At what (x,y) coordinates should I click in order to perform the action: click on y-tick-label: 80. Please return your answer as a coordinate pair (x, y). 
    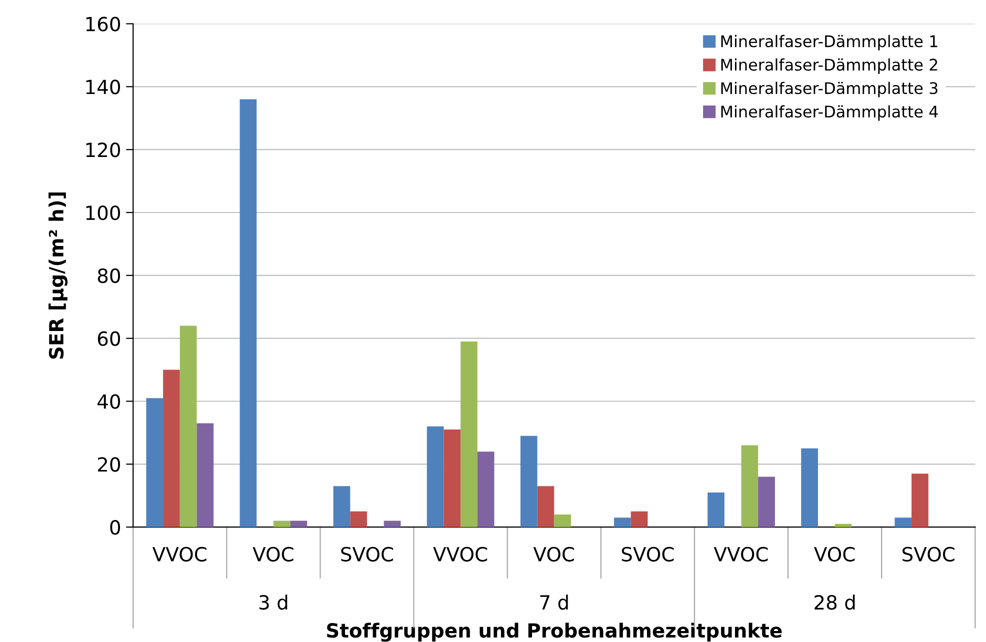
    Looking at the image, I should click on (109, 276).